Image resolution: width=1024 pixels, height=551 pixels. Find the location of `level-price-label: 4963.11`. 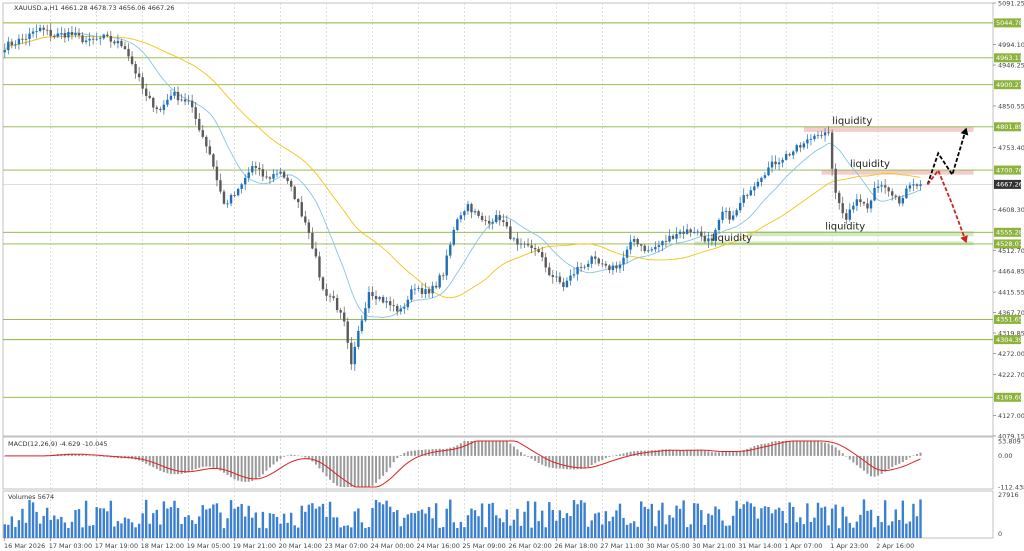

level-price-label: 4963.11 is located at coordinates (1009, 58).